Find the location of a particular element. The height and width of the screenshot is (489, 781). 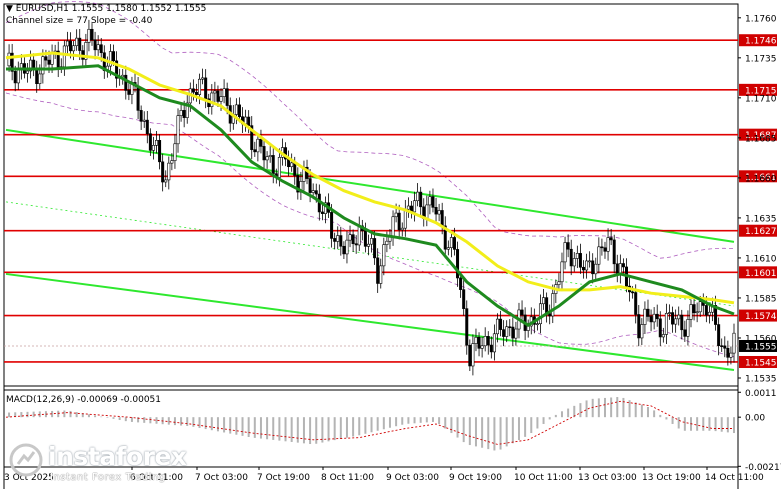

level-price-label: 1.1574 is located at coordinates (761, 317).